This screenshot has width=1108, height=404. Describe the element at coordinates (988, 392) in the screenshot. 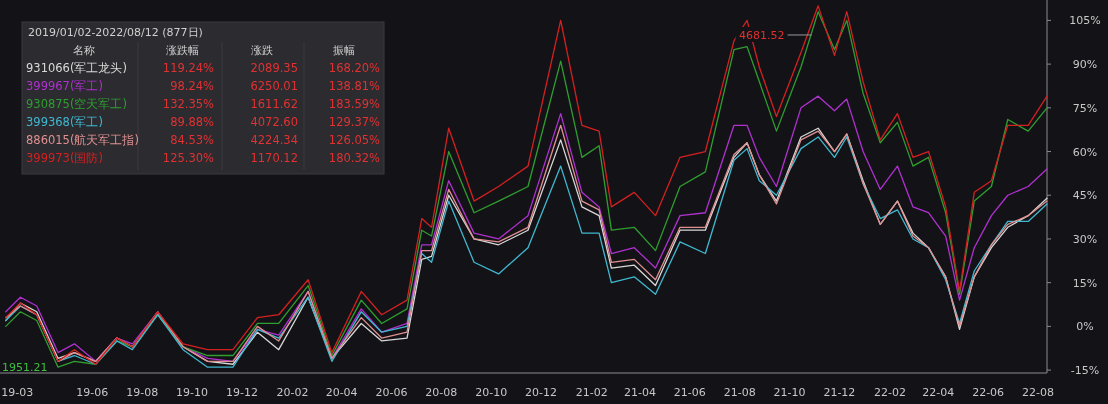

I see `x-tick-label: 22-06` at that location.